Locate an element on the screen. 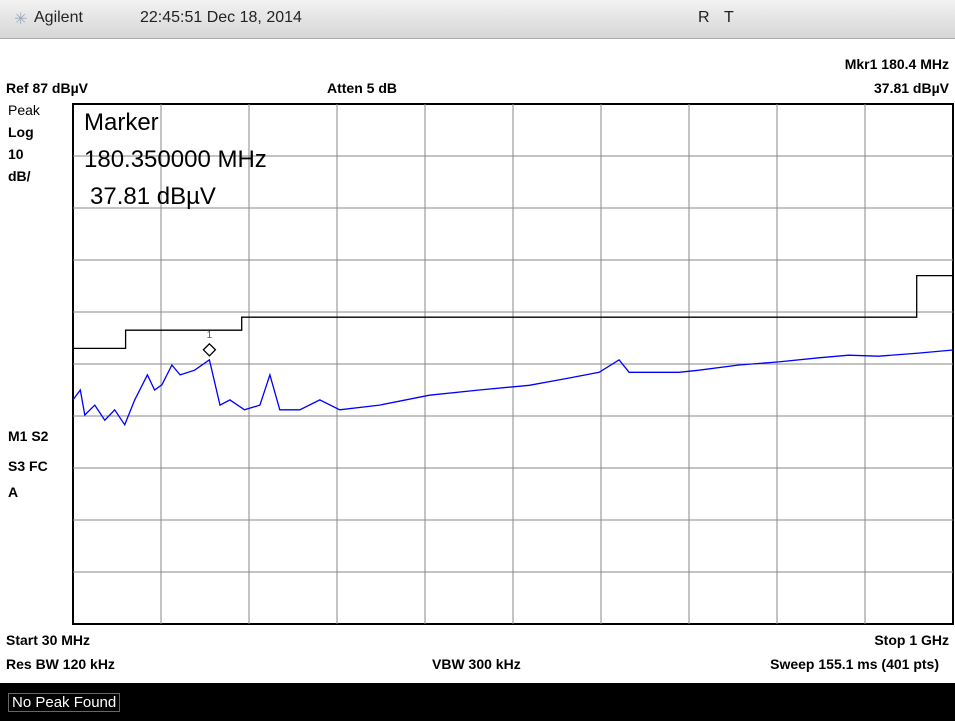 The height and width of the screenshot is (721, 955). flag: T is located at coordinates (729, 17).